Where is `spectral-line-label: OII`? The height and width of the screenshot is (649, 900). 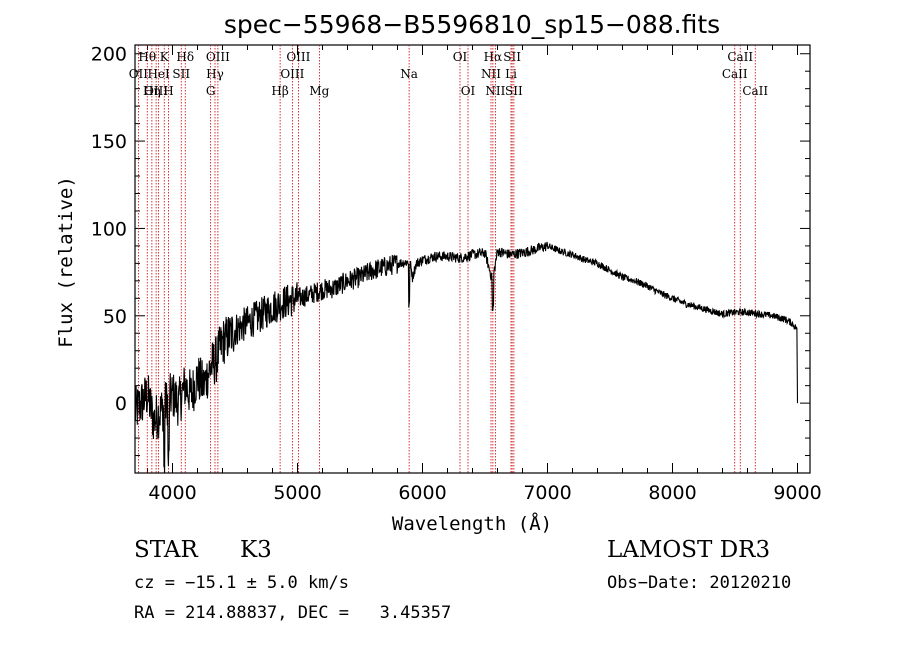
spectral-line-label: OII is located at coordinates (139, 74).